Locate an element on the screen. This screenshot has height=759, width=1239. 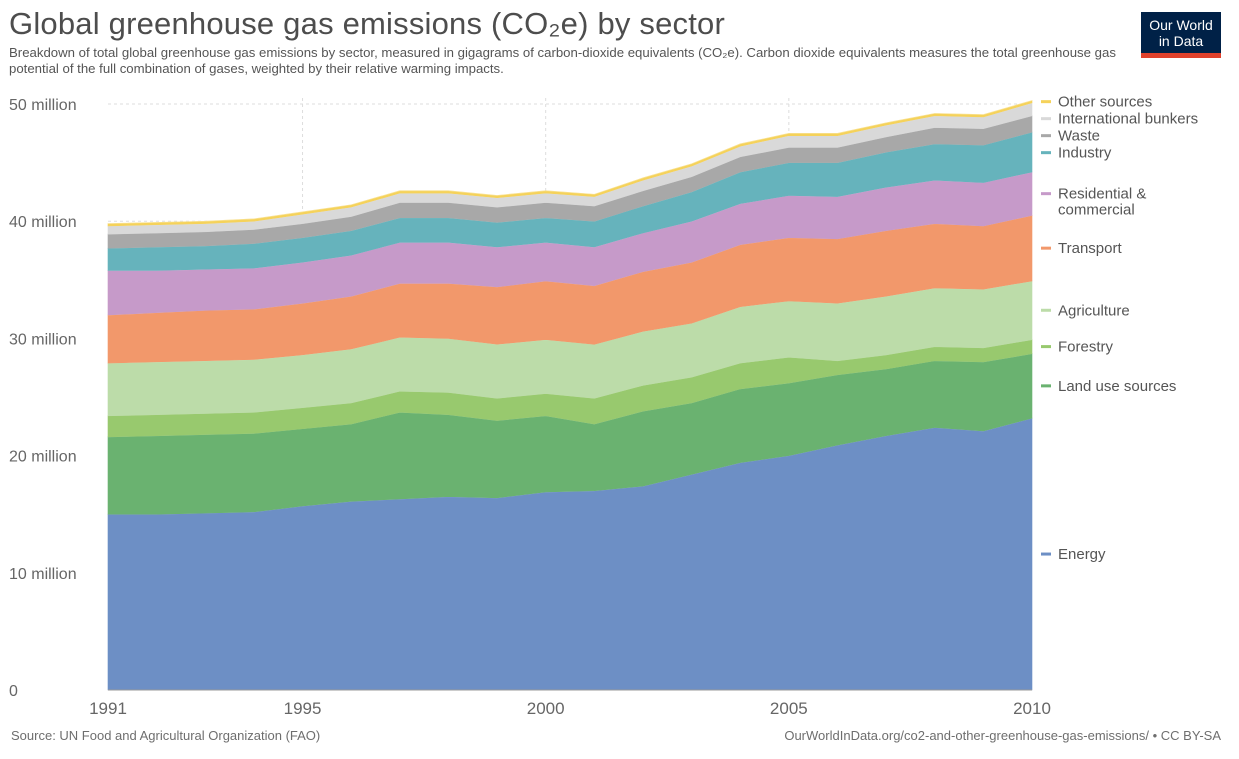
legend-item-waste: Waste is located at coordinates (1070, 136).